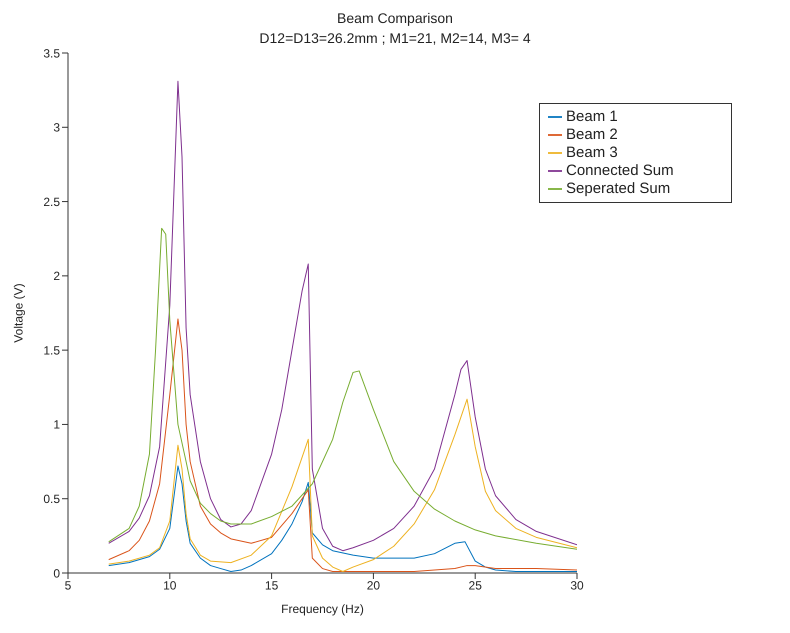 The width and height of the screenshot is (790, 633). What do you see at coordinates (56, 127) in the screenshot?
I see `y-tick-label: 3` at bounding box center [56, 127].